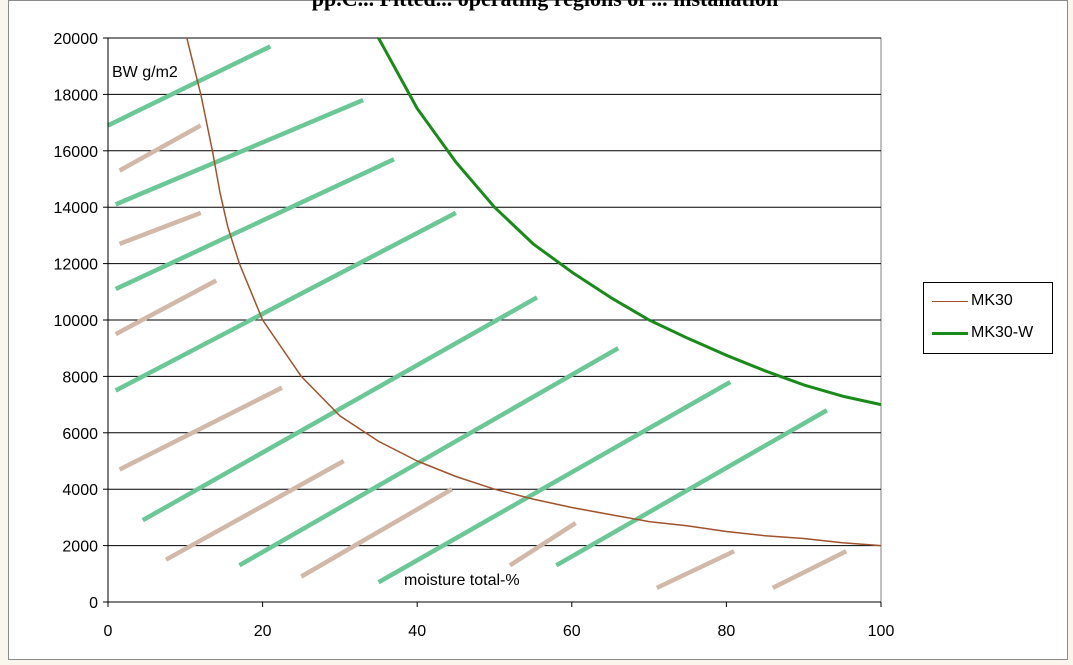 Image resolution: width=1073 pixels, height=665 pixels. I want to click on legend: MK30 MK30-W, so click(988, 318).